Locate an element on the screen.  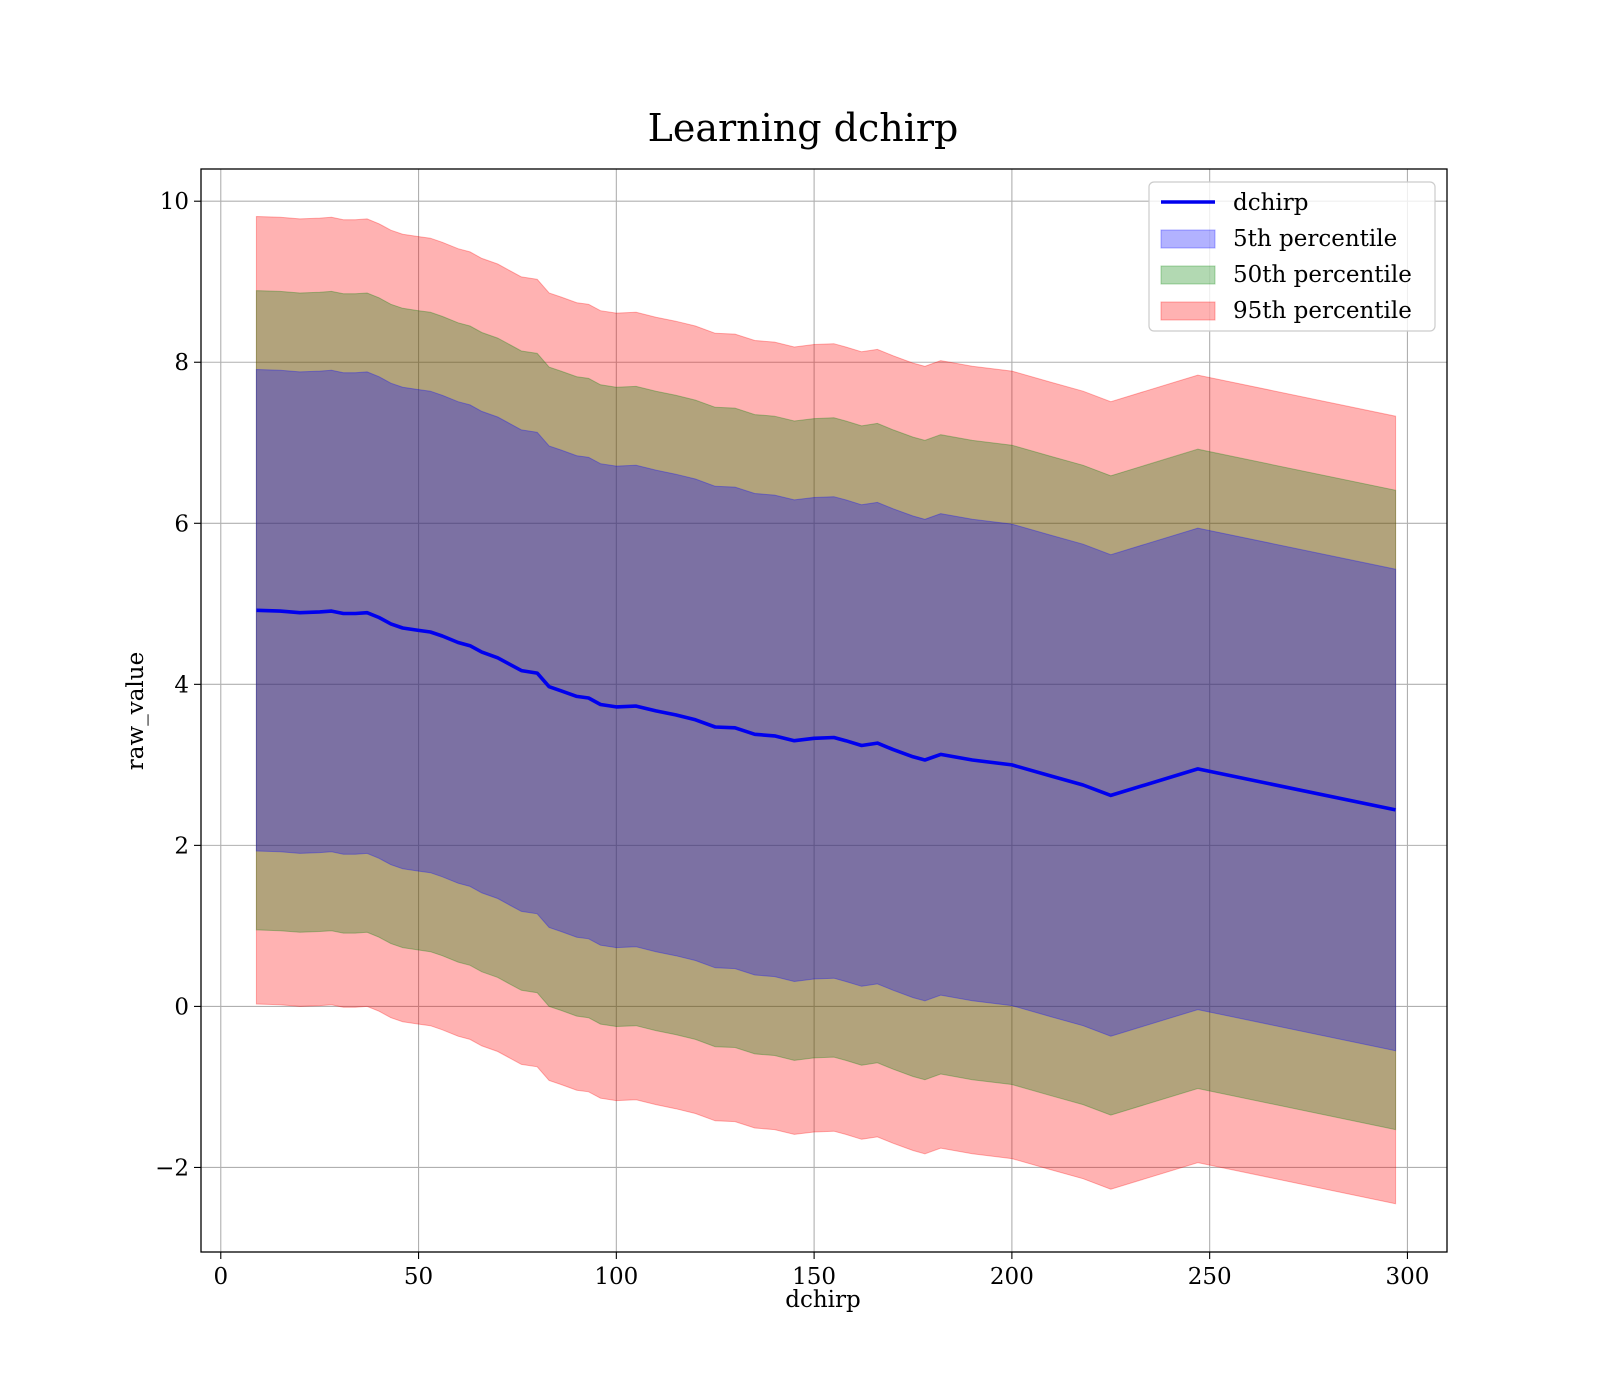
x-tick-label: 0 is located at coordinates (220, 1277).